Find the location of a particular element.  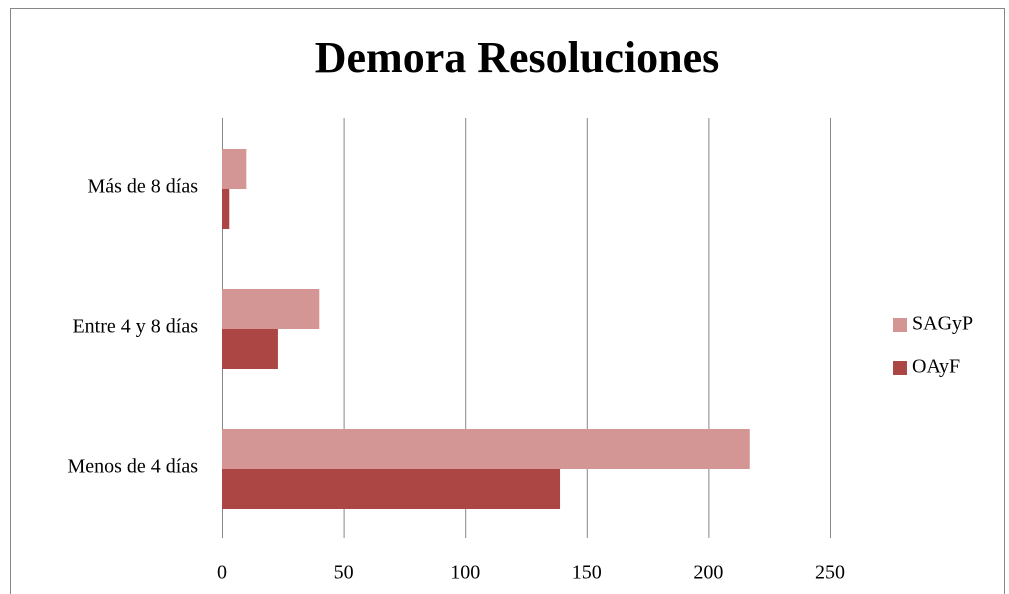

x-tick-label: 50 is located at coordinates (344, 573).